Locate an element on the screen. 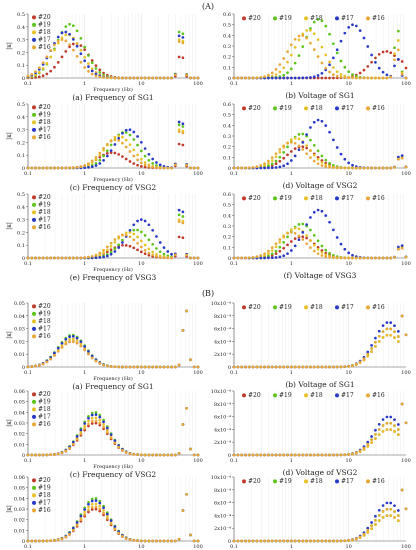 The height and width of the screenshot is (550, 416). y-tick-label: 0.06 is located at coordinates (19, 478).